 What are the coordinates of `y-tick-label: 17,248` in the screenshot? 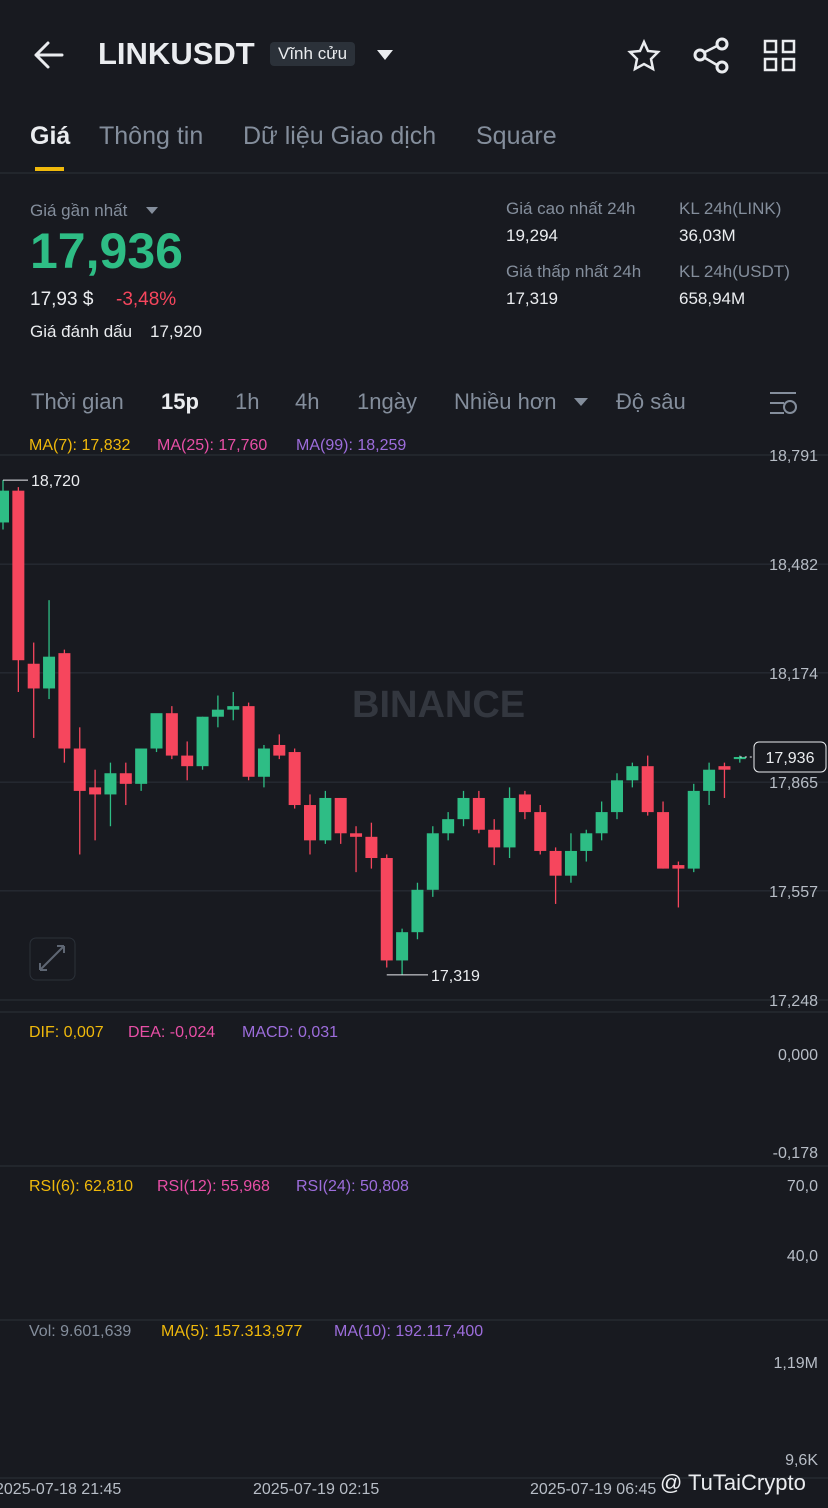 It's located at (793, 1001).